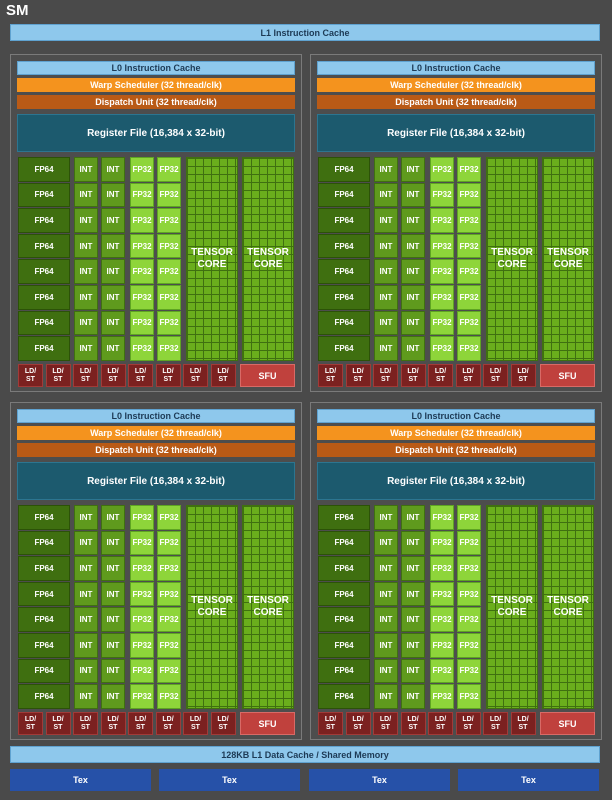 The height and width of the screenshot is (800, 612). Describe the element at coordinates (80, 780) in the screenshot. I see `tex-unit-1: Tex` at that location.